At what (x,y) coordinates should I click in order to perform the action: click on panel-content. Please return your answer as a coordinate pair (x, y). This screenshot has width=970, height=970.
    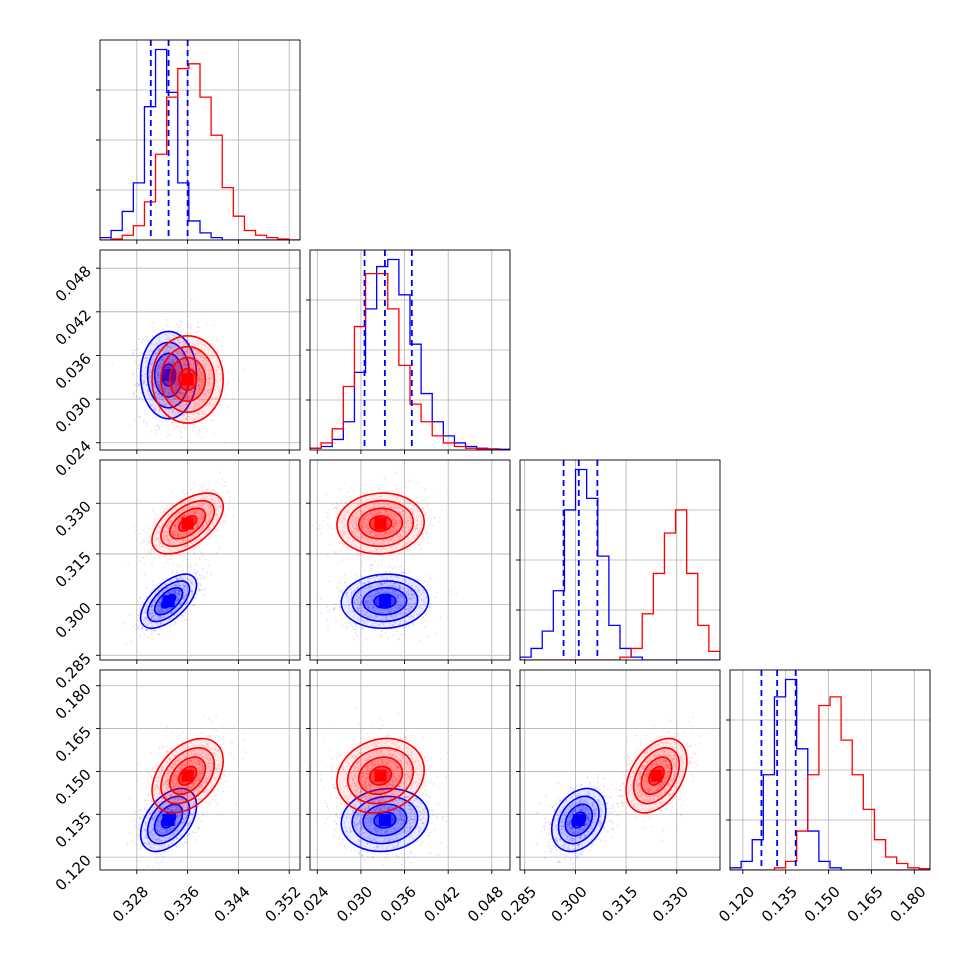
    Looking at the image, I should click on (410, 350).